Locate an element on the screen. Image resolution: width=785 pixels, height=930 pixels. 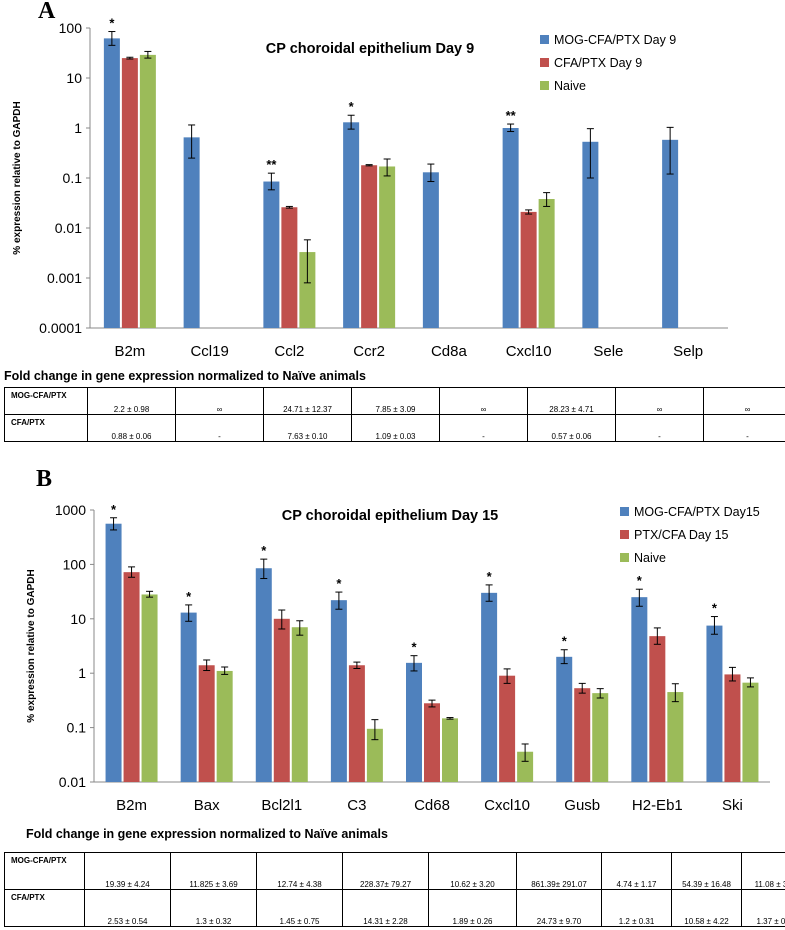
row-label: CFA/PTX is located at coordinates (46, 428).